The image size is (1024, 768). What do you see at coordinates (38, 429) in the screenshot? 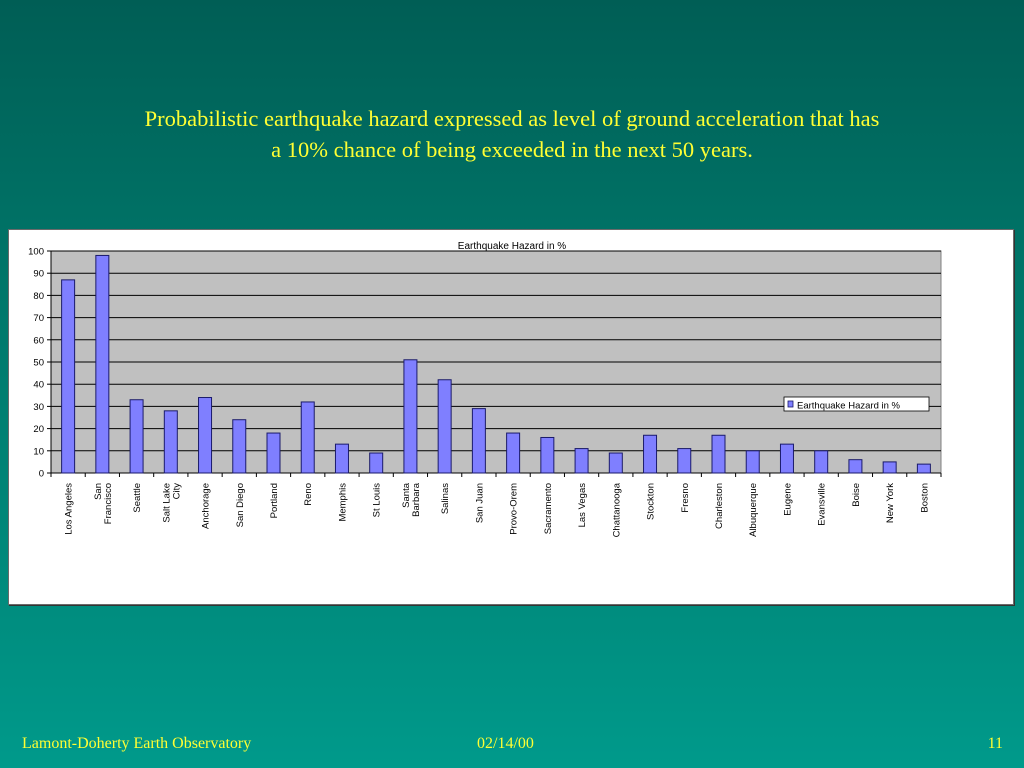
I see `y-tick-label: 20` at bounding box center [38, 429].